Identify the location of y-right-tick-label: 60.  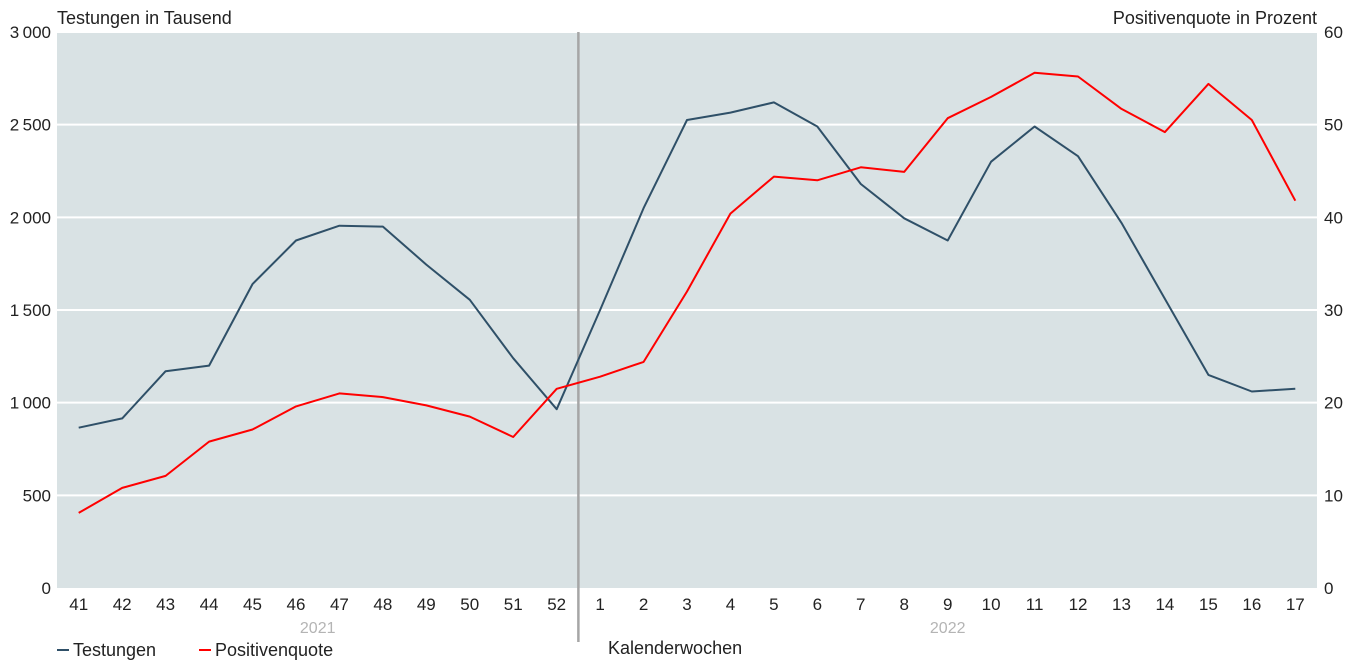
(1333, 32).